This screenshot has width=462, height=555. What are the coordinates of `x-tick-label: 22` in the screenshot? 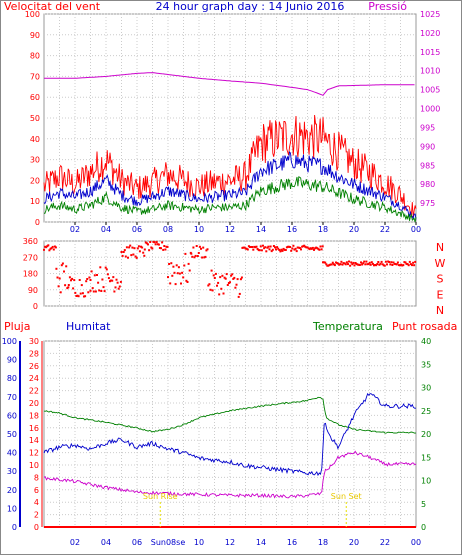 It's located at (385, 229).